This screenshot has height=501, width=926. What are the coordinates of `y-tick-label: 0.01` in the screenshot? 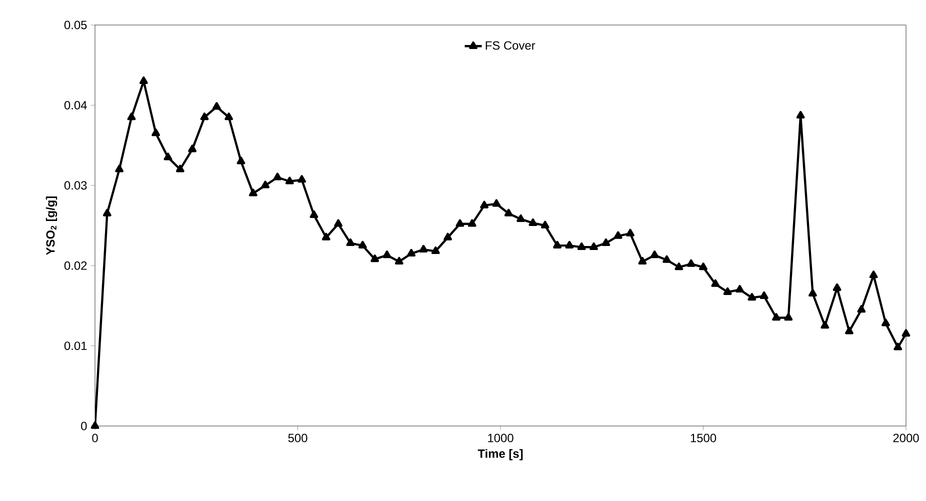 It's located at (75, 346).